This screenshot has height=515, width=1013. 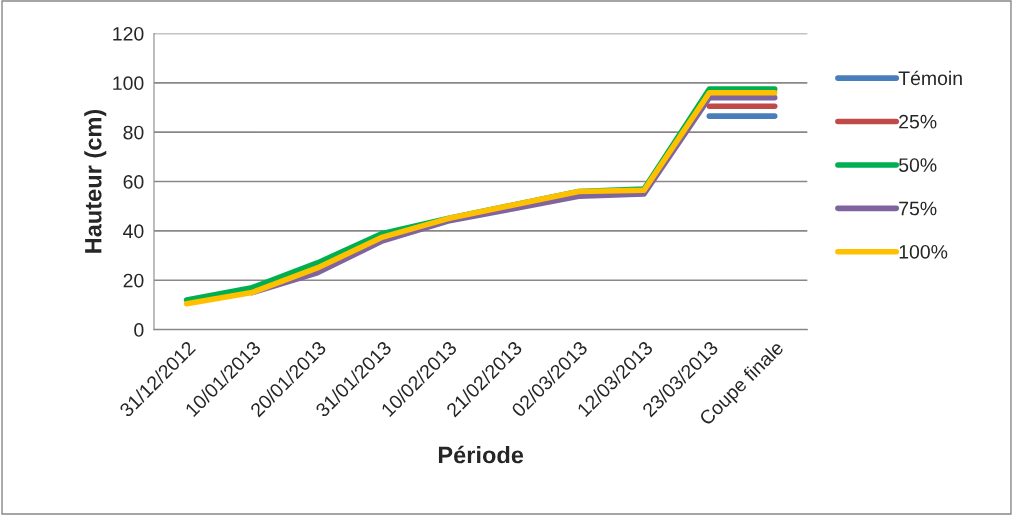 What do you see at coordinates (133, 231) in the screenshot?
I see `y-tick-label: 40` at bounding box center [133, 231].